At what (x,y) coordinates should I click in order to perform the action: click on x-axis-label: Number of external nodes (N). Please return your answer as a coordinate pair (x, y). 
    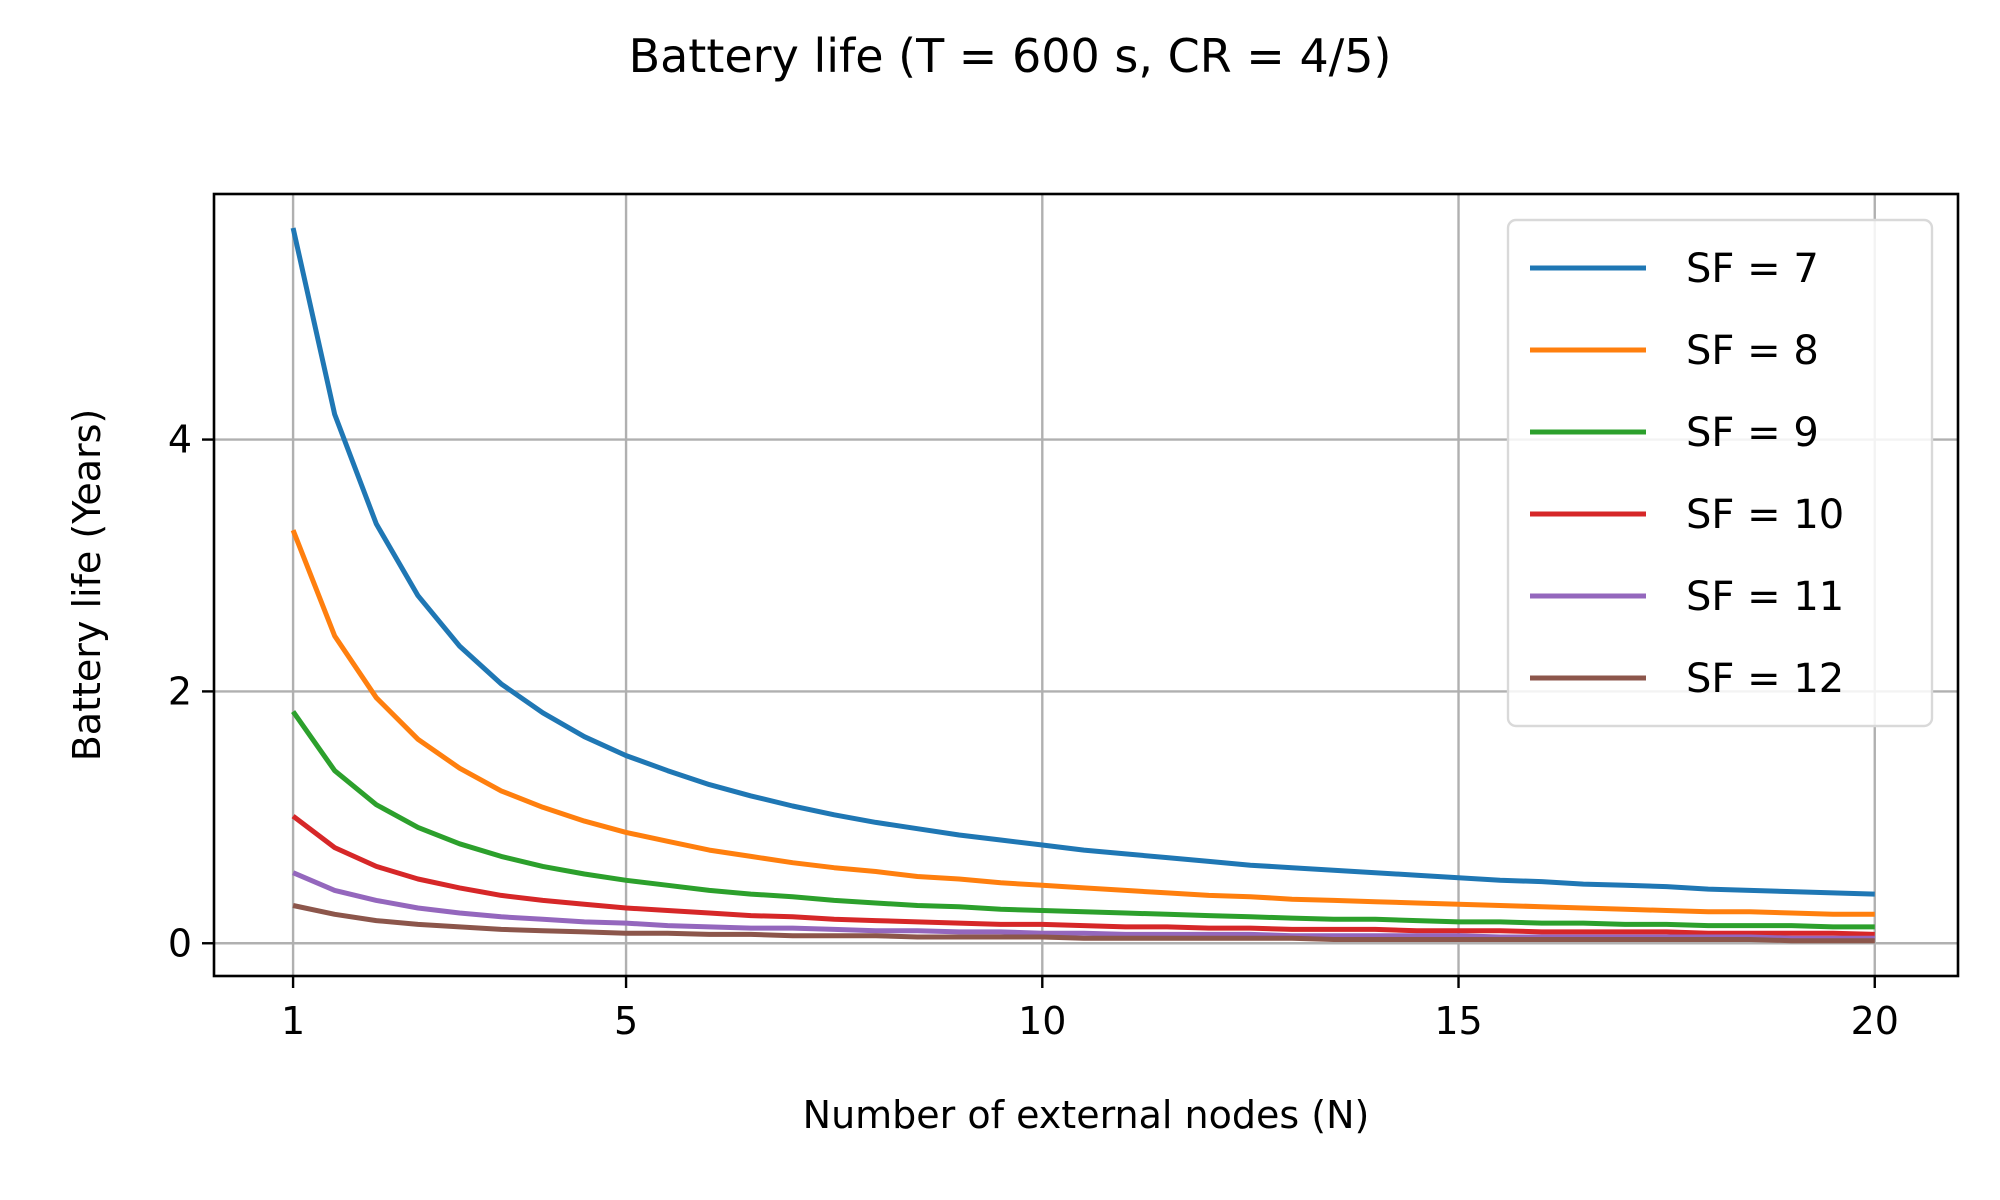
    Looking at the image, I should click on (1086, 1115).